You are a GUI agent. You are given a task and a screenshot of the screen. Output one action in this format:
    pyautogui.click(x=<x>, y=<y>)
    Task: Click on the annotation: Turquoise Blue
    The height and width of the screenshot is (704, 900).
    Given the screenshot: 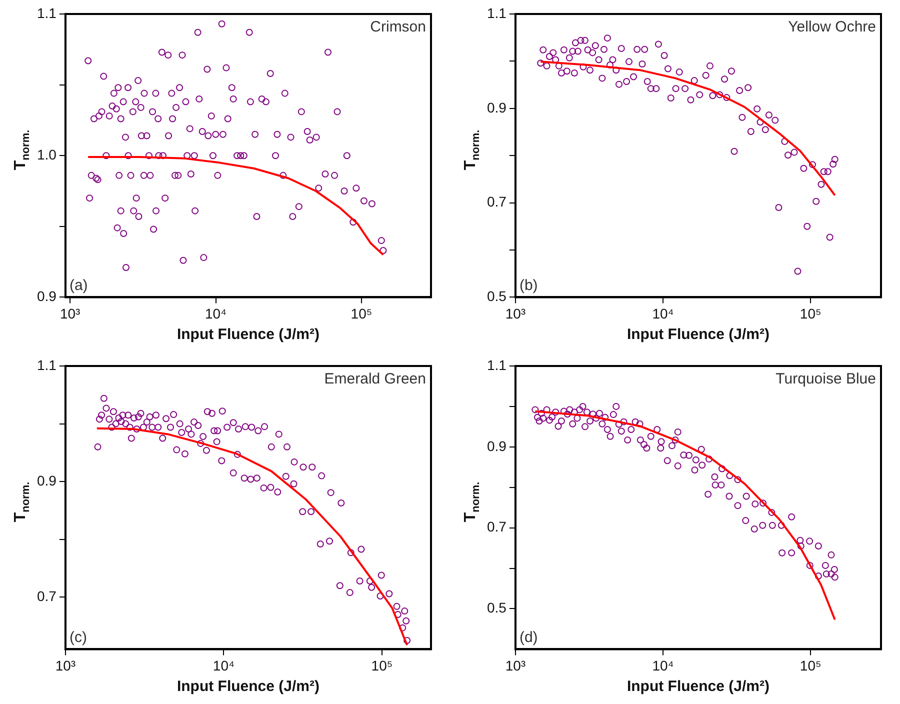 What is the action you would take?
    pyautogui.click(x=826, y=379)
    